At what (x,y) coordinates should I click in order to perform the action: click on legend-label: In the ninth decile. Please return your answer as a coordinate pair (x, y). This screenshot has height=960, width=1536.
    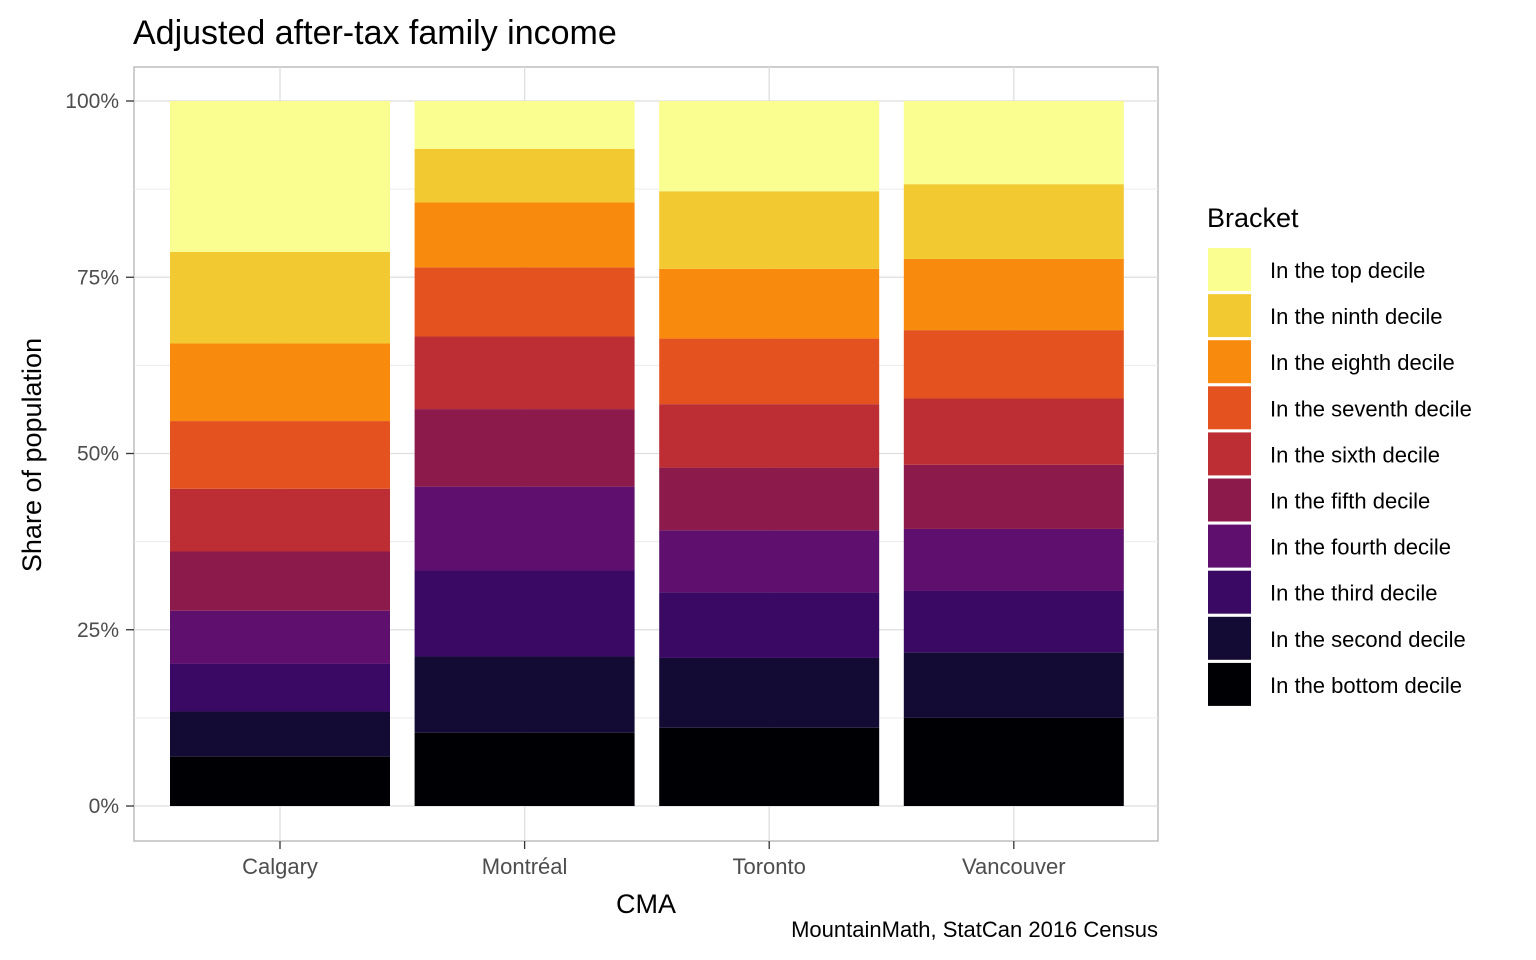
    Looking at the image, I should click on (1356, 316).